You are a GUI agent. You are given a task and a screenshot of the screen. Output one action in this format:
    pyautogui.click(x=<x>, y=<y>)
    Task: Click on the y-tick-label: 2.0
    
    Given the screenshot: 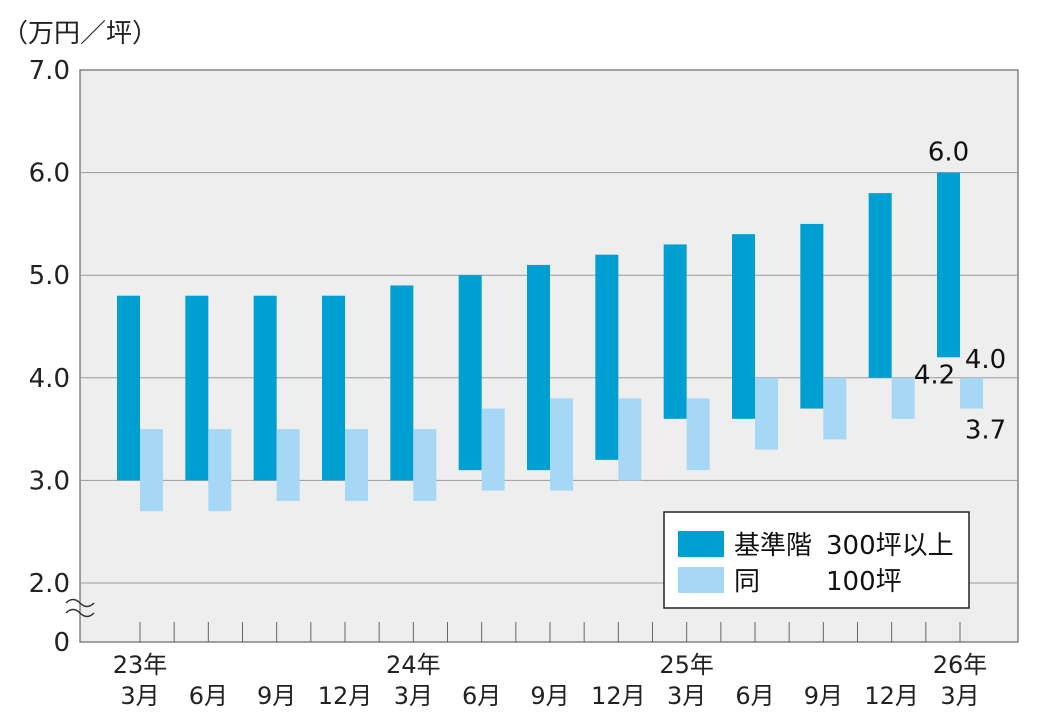 What is the action you would take?
    pyautogui.click(x=49, y=584)
    